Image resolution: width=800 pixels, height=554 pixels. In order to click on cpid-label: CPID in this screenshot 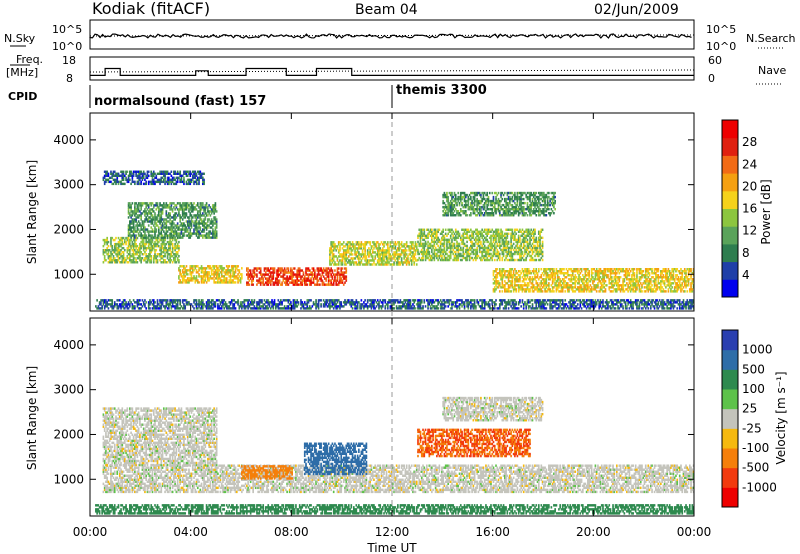, I will do `click(22, 96)`.